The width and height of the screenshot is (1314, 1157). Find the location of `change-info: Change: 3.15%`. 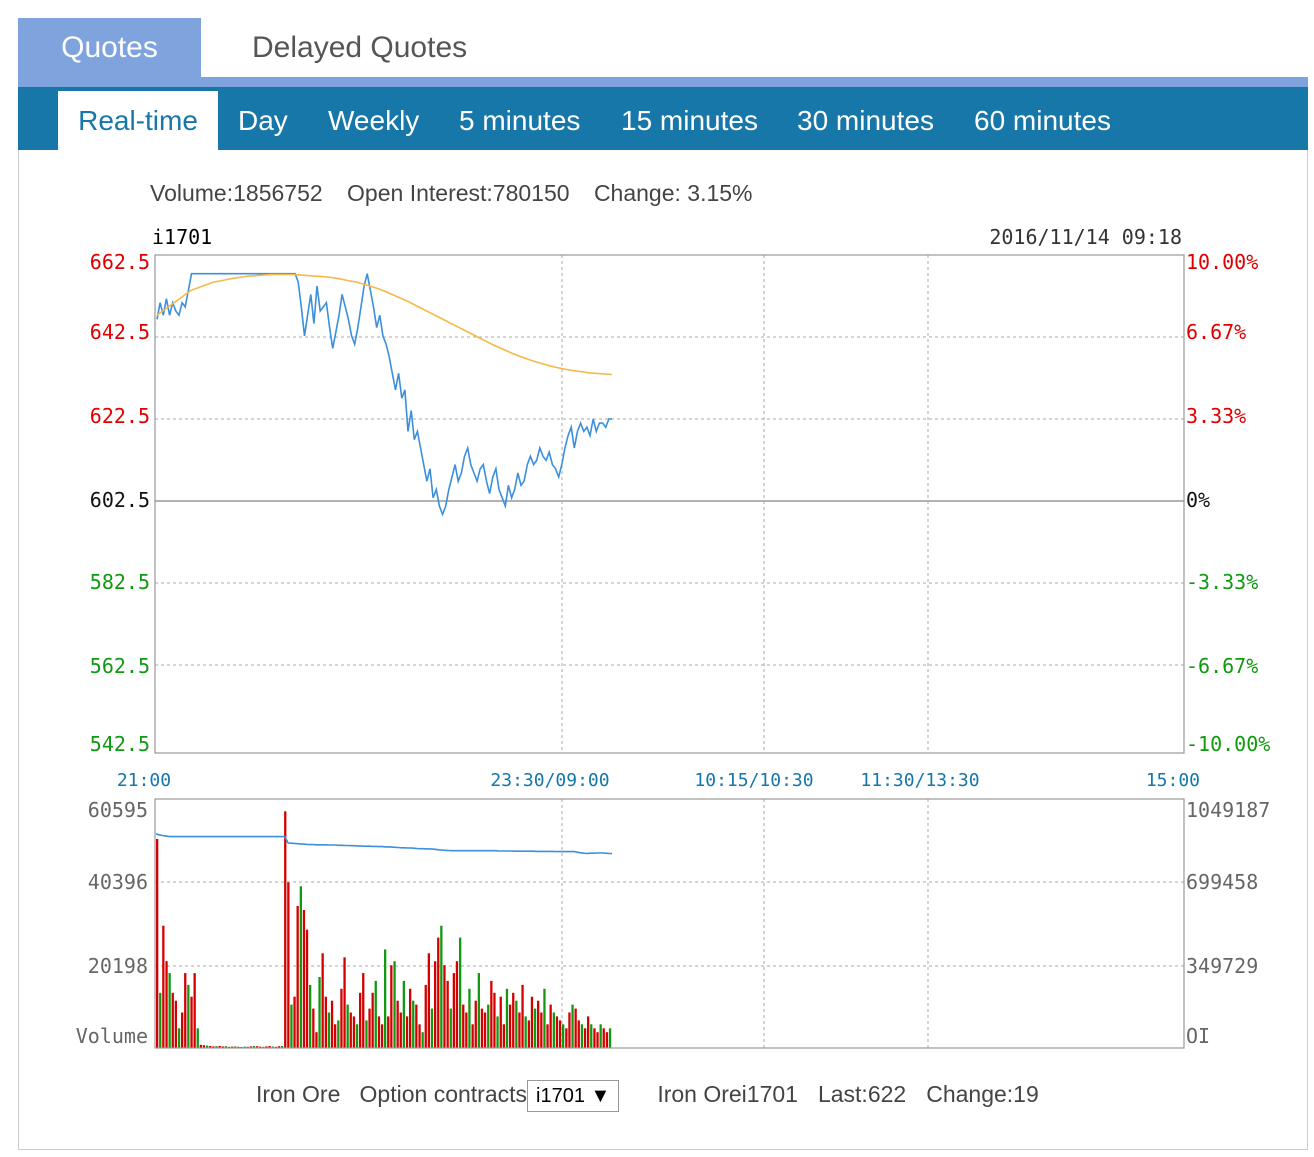

change-info: Change: 3.15% is located at coordinates (673, 193).